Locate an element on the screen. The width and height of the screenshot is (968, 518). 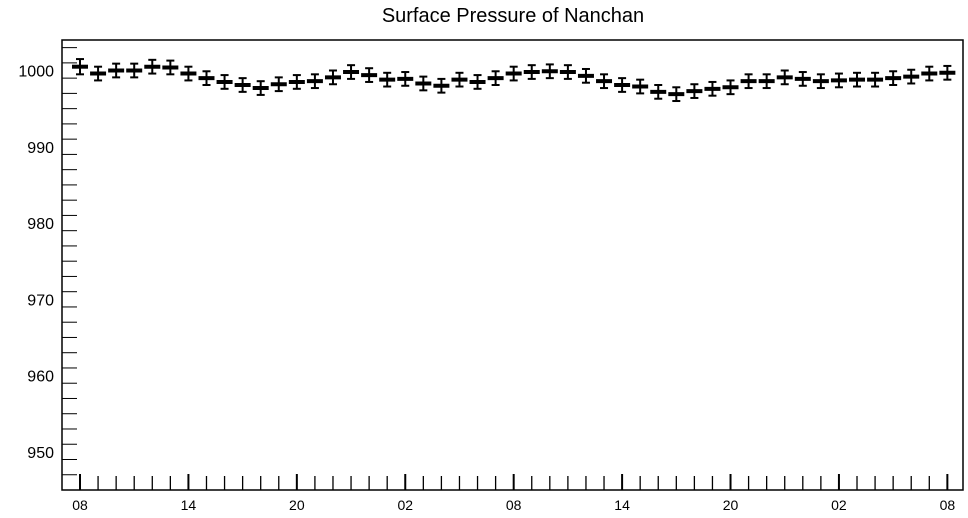
y-tick-label: 950 is located at coordinates (40, 453).